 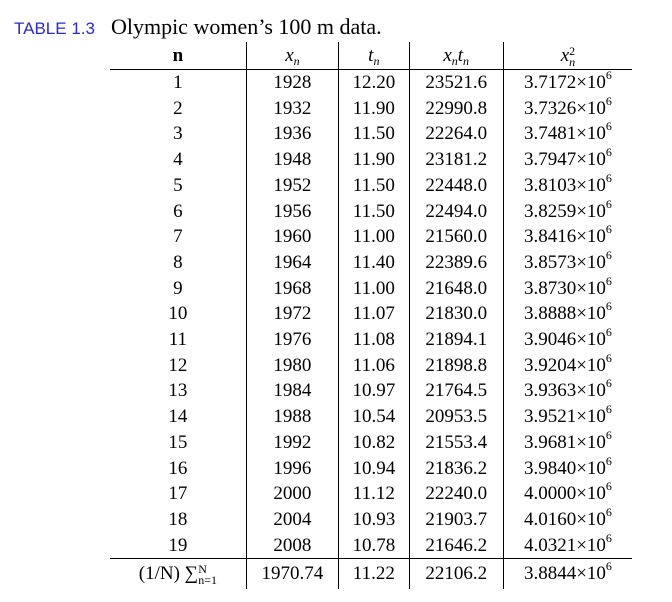 I want to click on header-tn: tn, so click(x=374, y=56).